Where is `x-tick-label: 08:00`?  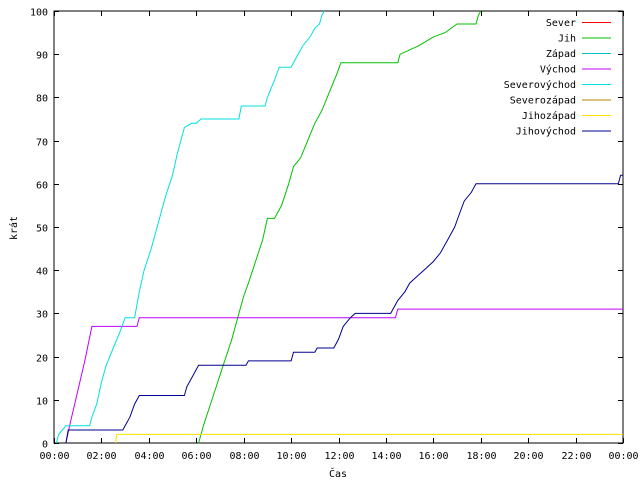 x-tick-label: 08:00 is located at coordinates (244, 456).